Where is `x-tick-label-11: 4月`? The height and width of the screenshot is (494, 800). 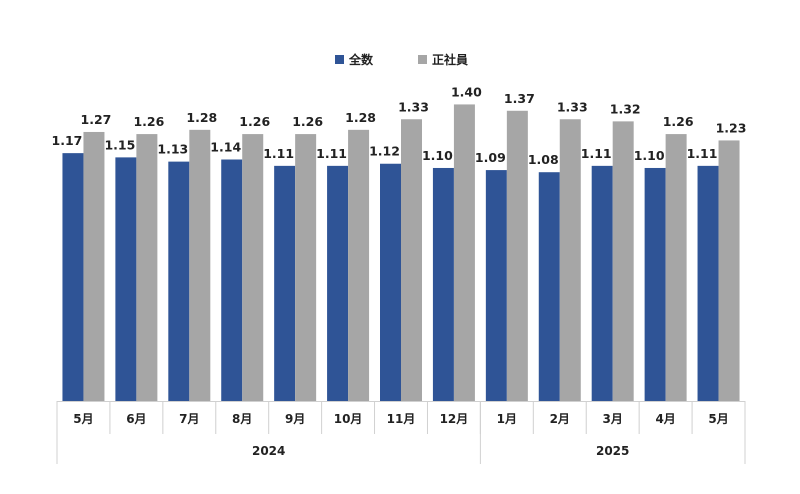 x-tick-label-11: 4月 is located at coordinates (665, 419).